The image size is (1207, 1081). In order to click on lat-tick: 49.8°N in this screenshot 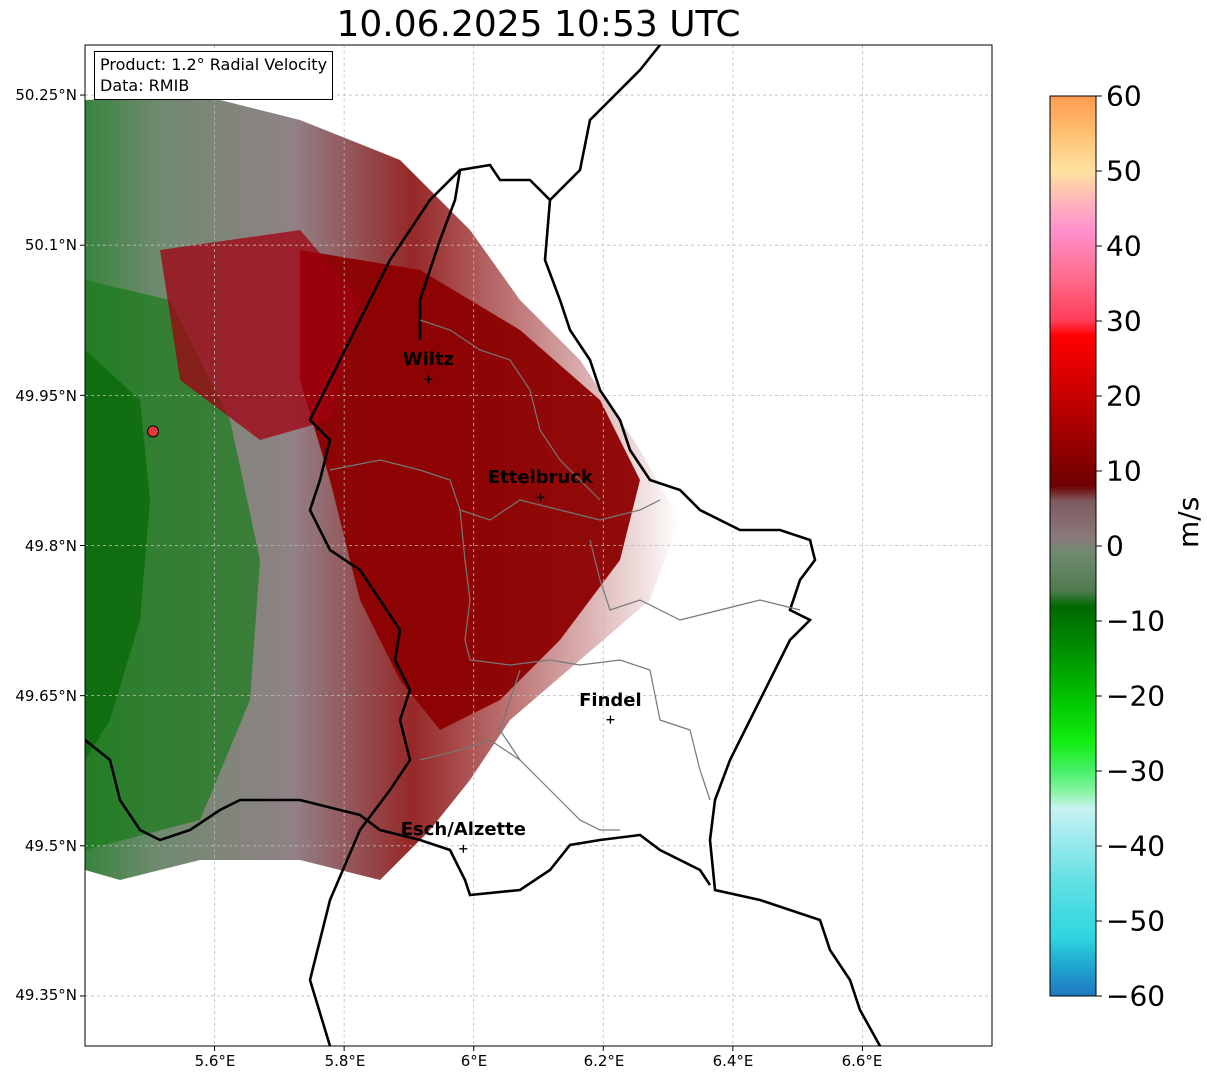, I will do `click(50, 546)`.